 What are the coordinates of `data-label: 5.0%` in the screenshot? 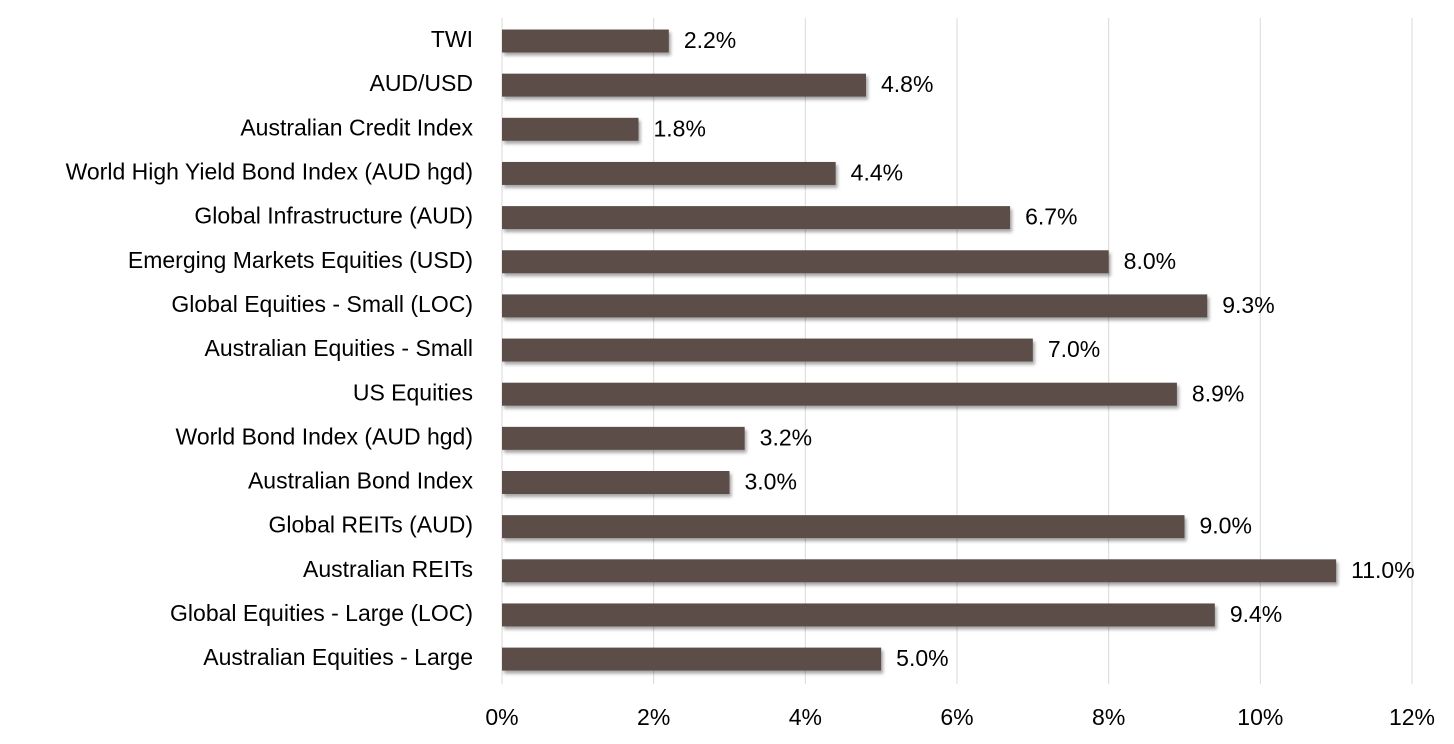 It's located at (922, 658).